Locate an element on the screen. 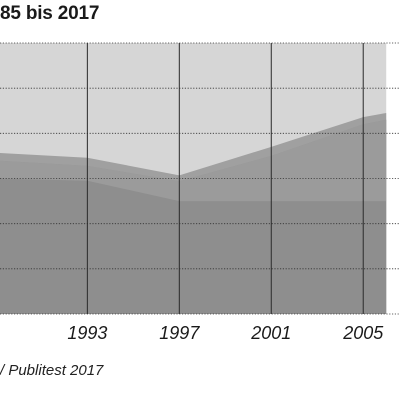 This screenshot has height=400, width=400. x-axis-ticks: 1993 1997 2001 2005 is located at coordinates (225, 333).